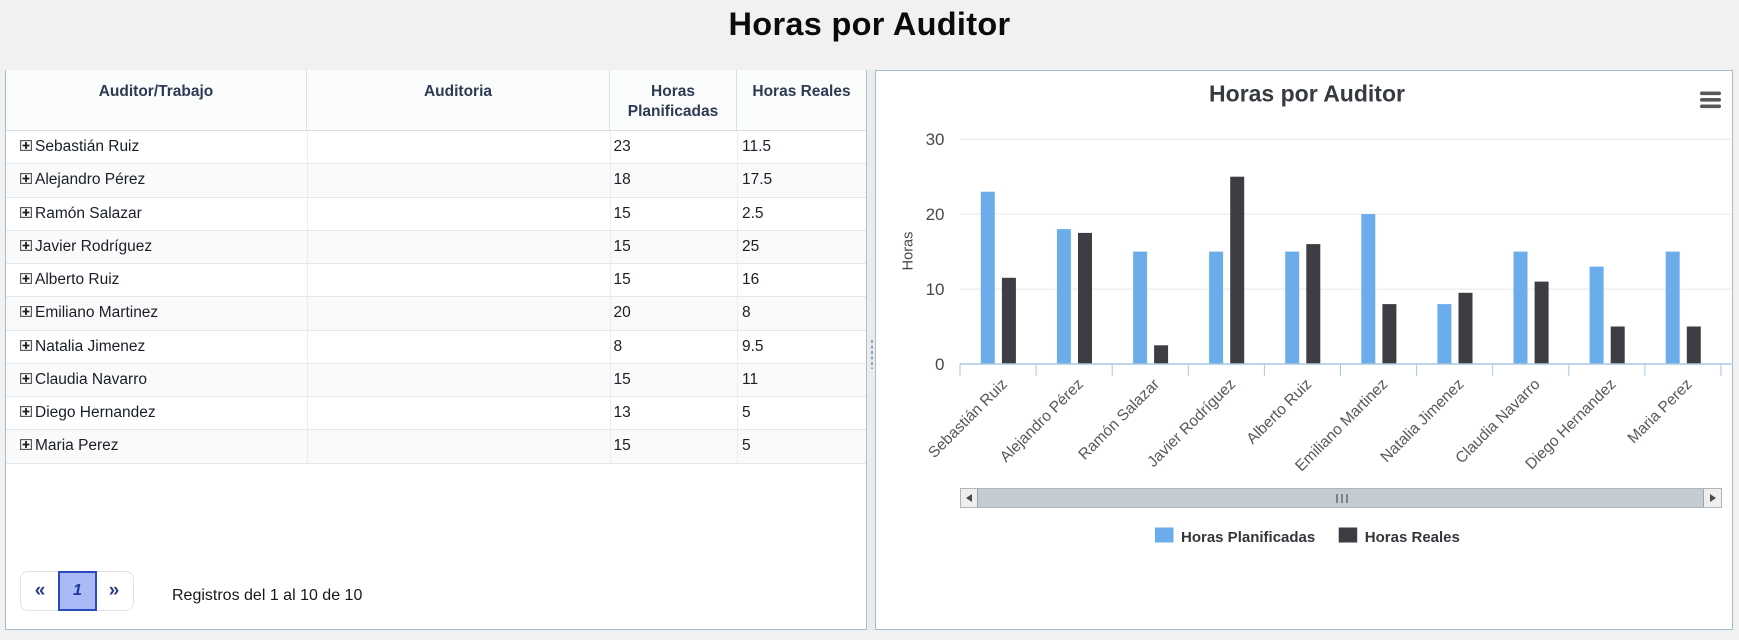 This screenshot has width=1739, height=640. What do you see at coordinates (1280, 412) in the screenshot?
I see `svg-text: Alberto Ruiz` at bounding box center [1280, 412].